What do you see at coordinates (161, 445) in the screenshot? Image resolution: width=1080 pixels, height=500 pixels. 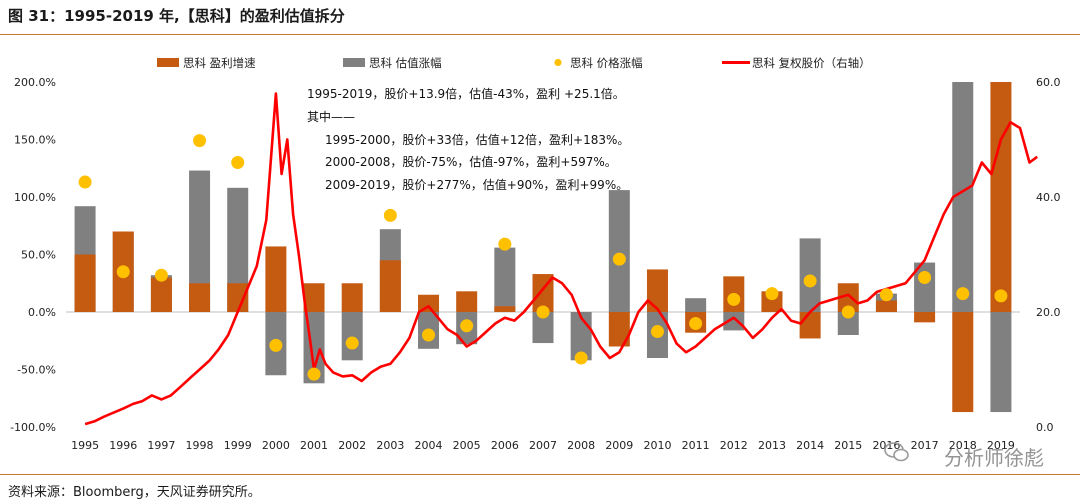 I see `x-tick-label: 1997` at bounding box center [161, 445].